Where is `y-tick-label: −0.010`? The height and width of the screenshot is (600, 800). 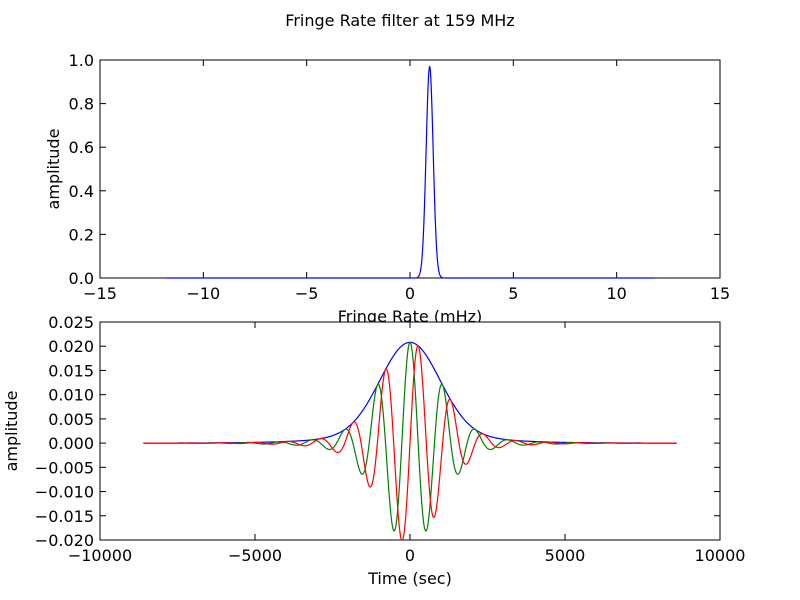 y-tick-label: −0.010 is located at coordinates (64, 492).